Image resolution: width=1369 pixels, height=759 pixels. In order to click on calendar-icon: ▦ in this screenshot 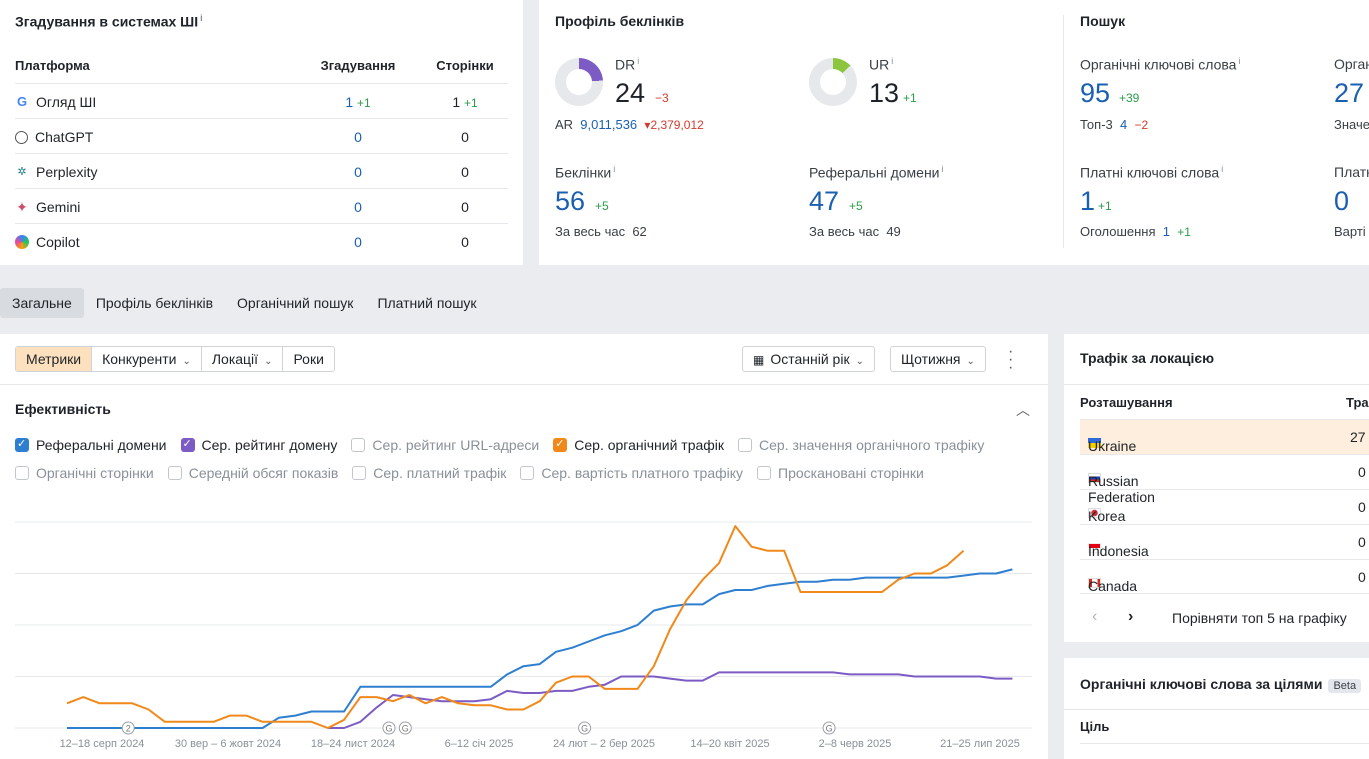, I will do `click(759, 360)`.